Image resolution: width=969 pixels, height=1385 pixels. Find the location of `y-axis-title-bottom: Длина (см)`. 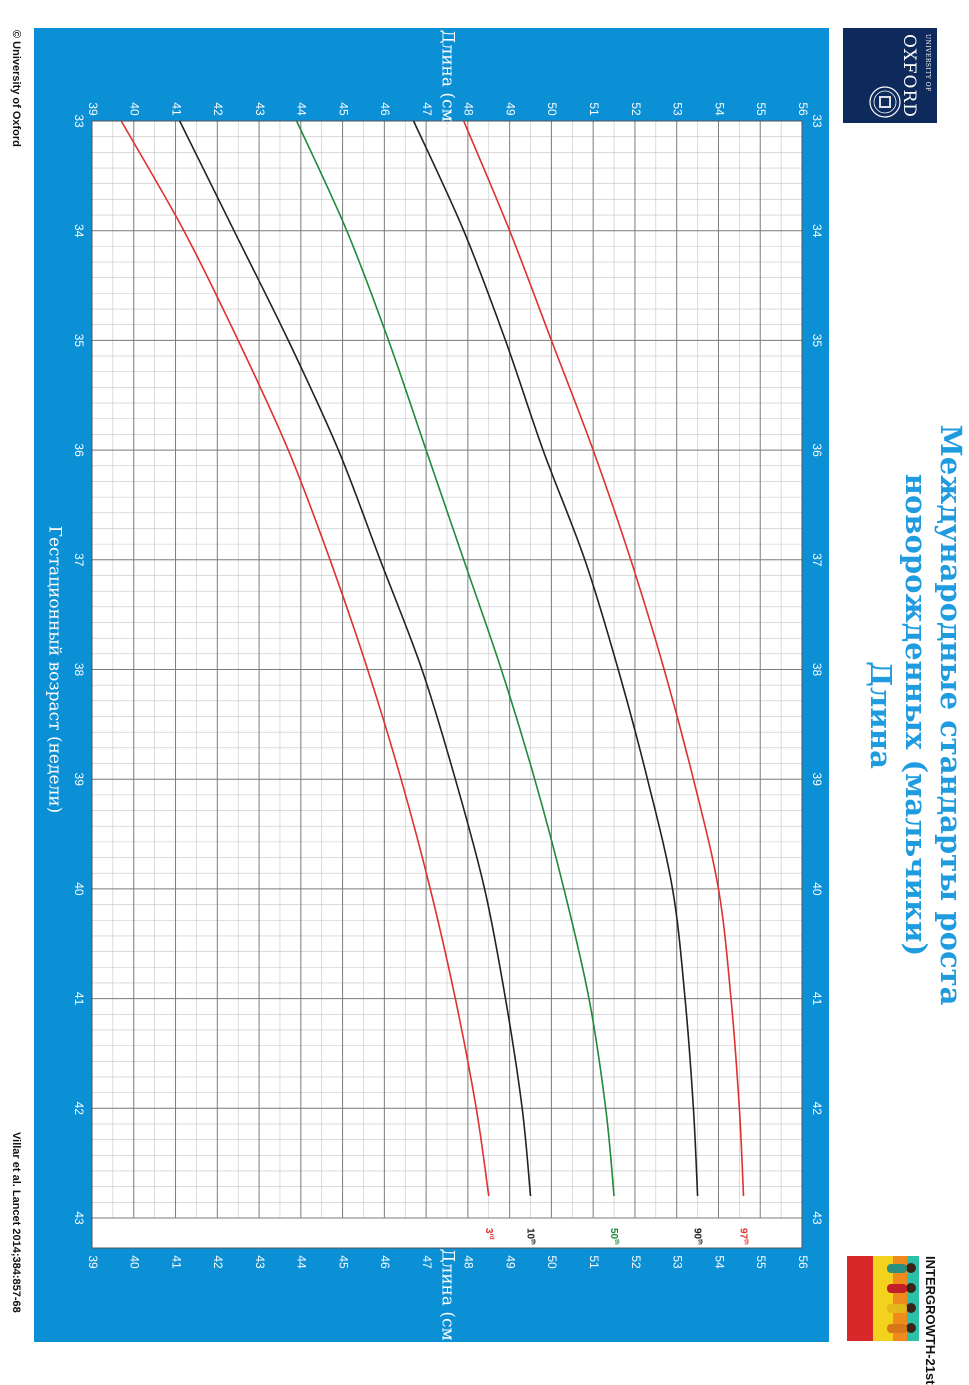

y-axis-title-bottom: Длина (см) is located at coordinates (448, 1295).